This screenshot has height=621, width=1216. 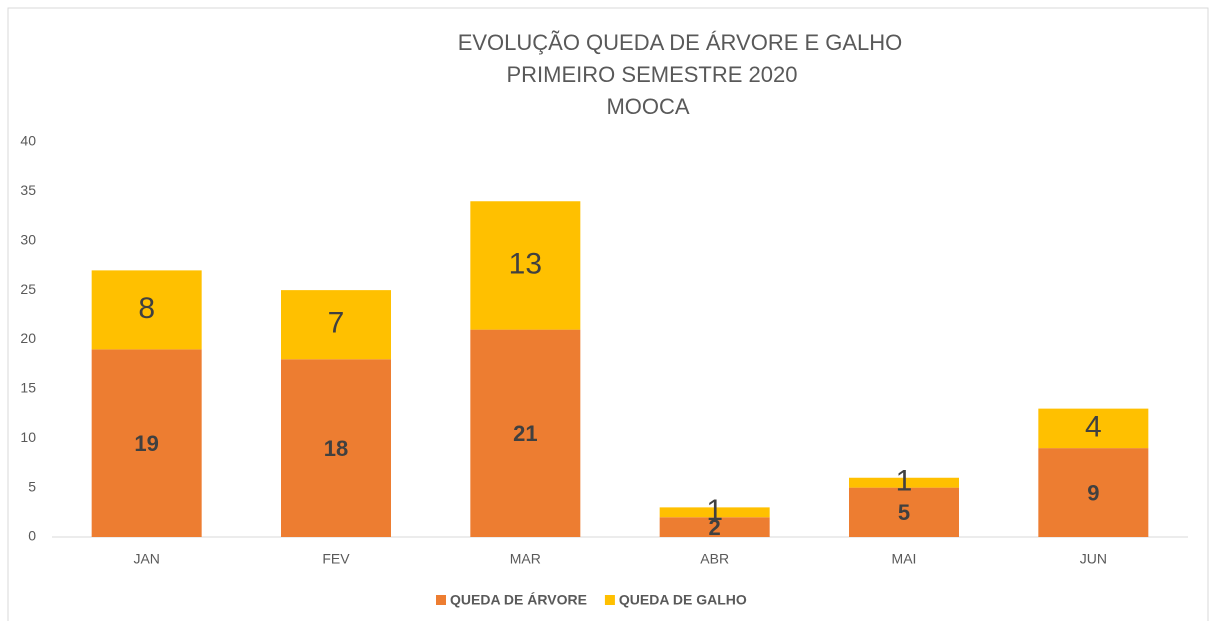 I want to click on y-tick-label: 10, so click(x=28, y=437).